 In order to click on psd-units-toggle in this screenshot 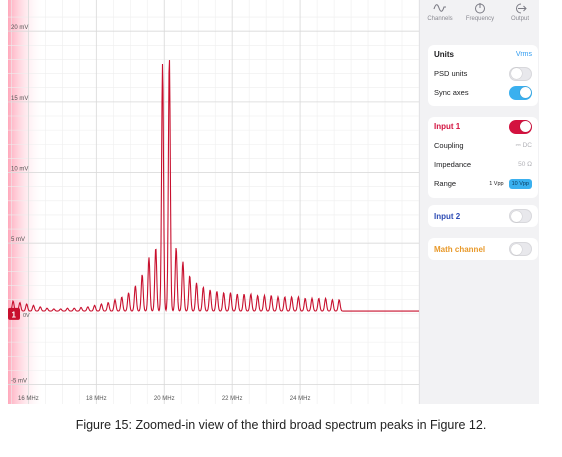, I will do `click(520, 73)`.